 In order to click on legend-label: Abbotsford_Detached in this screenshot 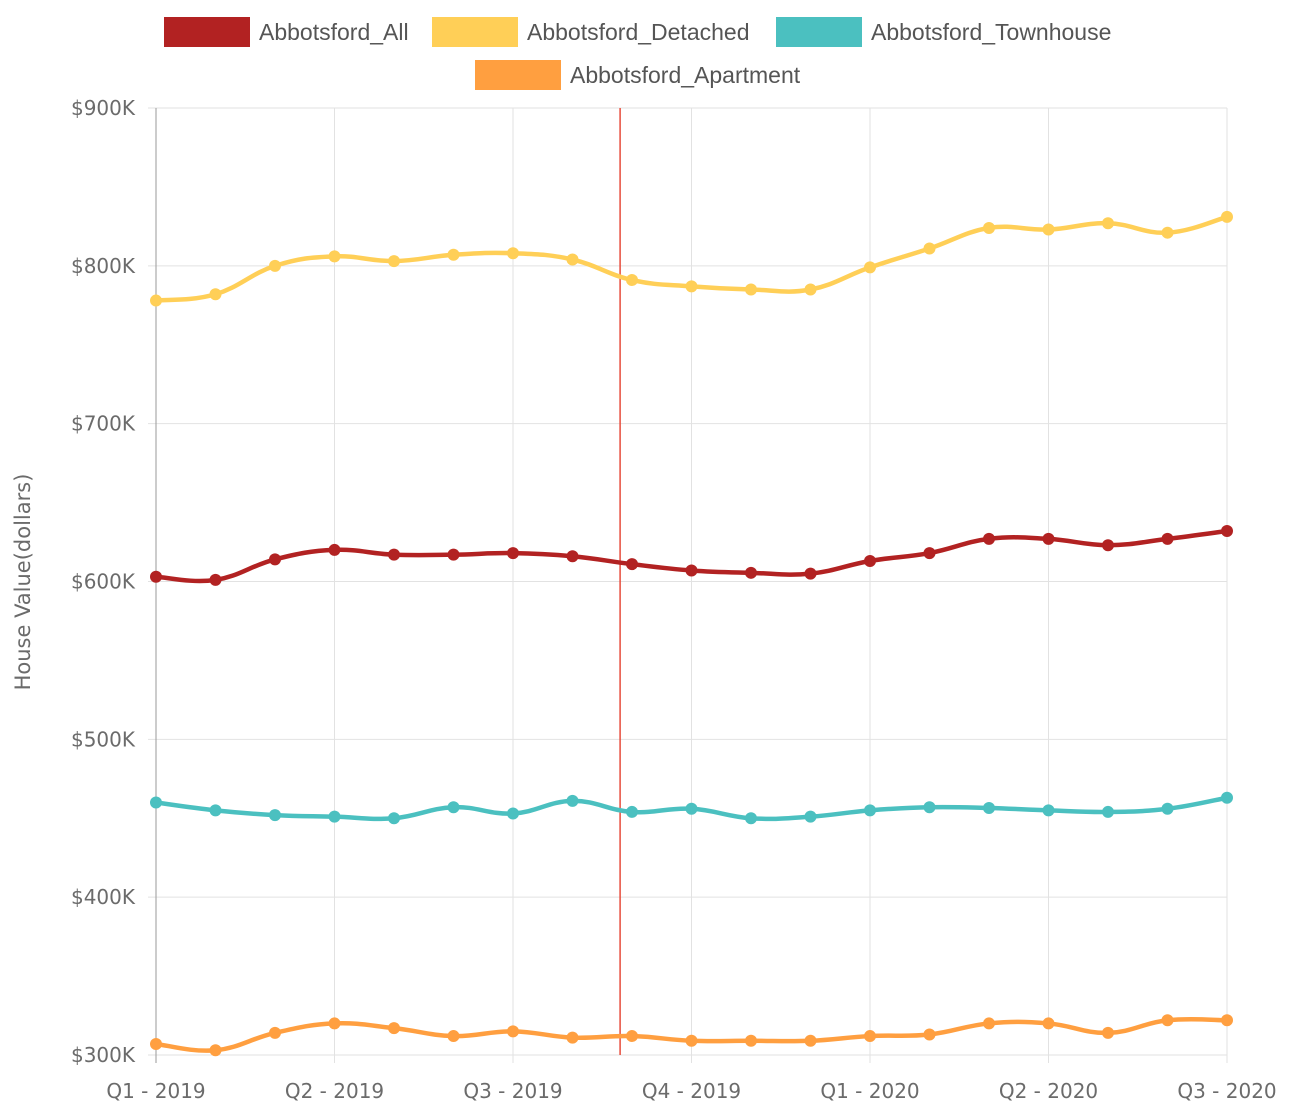, I will do `click(638, 32)`.